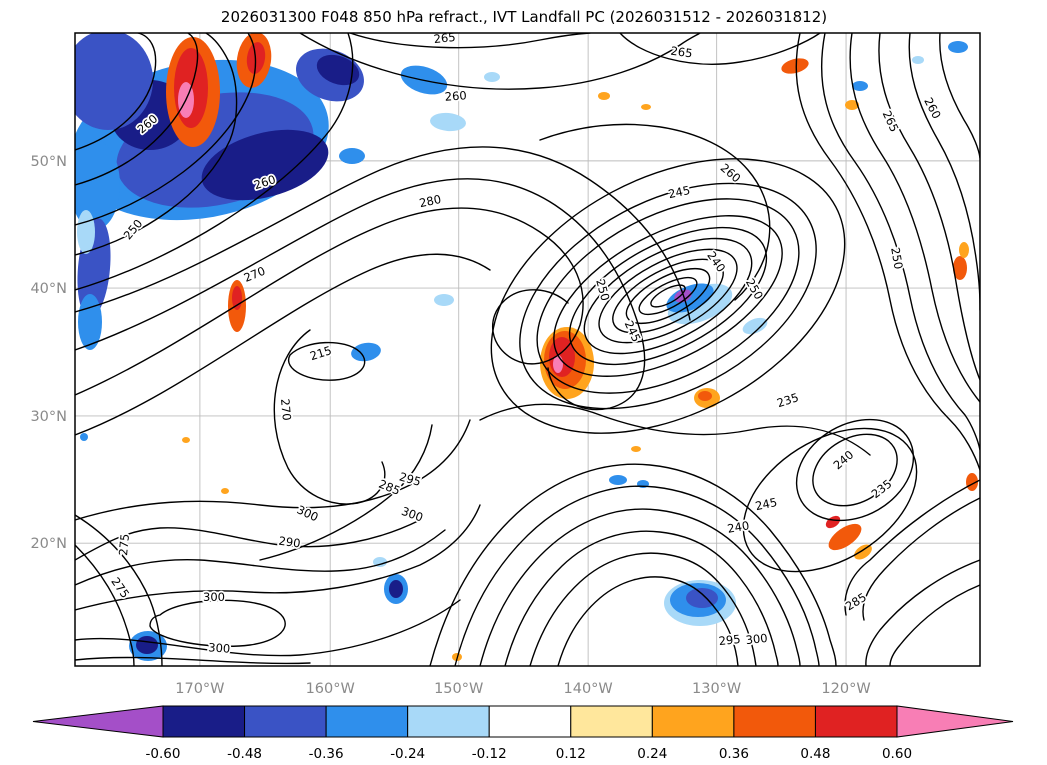 The height and width of the screenshot is (765, 1047). I want to click on contour-label: 270, so click(255, 274).